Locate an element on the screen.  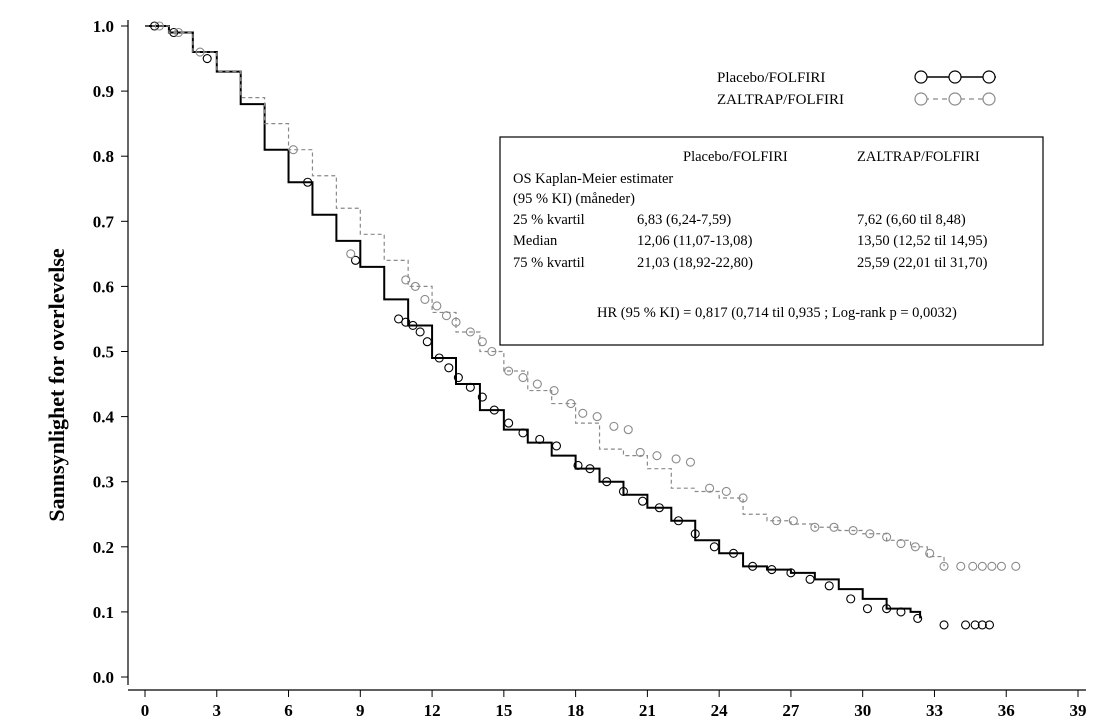
x-tick-label: 3 is located at coordinates (217, 710).